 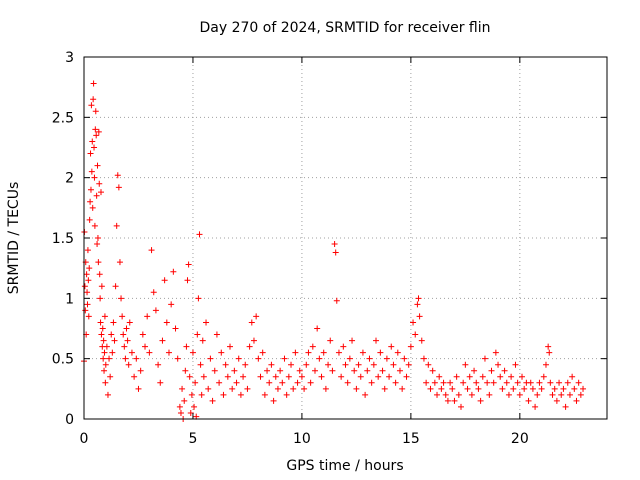 What do you see at coordinates (63, 239) in the screenshot?
I see `y-tick-label: 1.5` at bounding box center [63, 239].